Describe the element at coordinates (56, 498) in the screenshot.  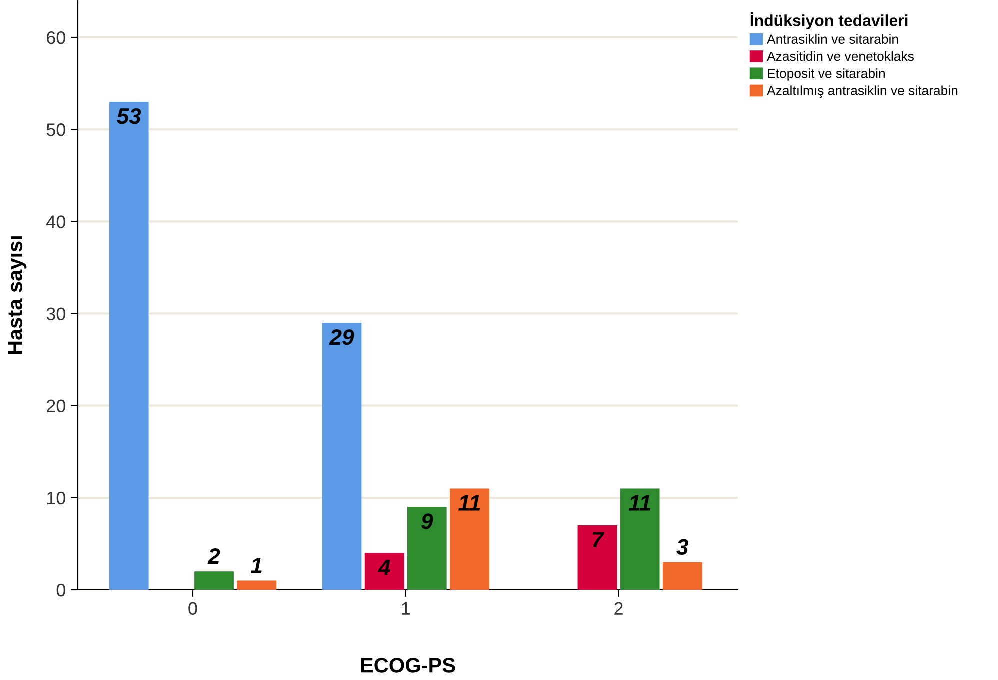
I see `y-tick-label: 10` at that location.